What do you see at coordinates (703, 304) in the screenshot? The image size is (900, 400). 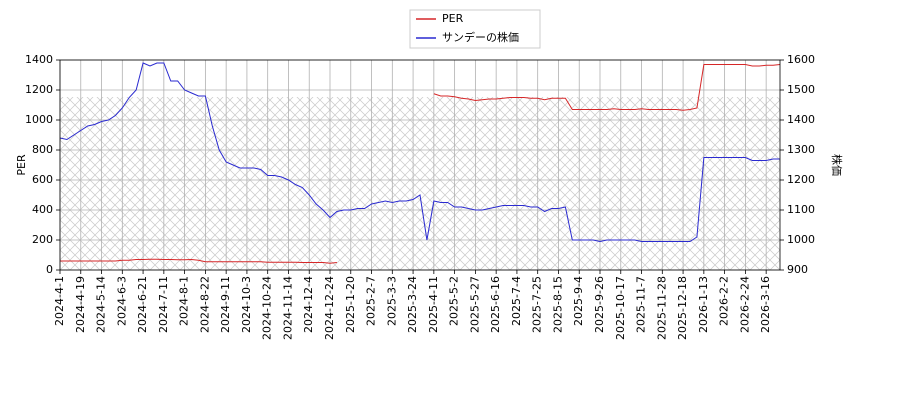 I see `x-tick-label: 2026-1-13` at bounding box center [703, 304].